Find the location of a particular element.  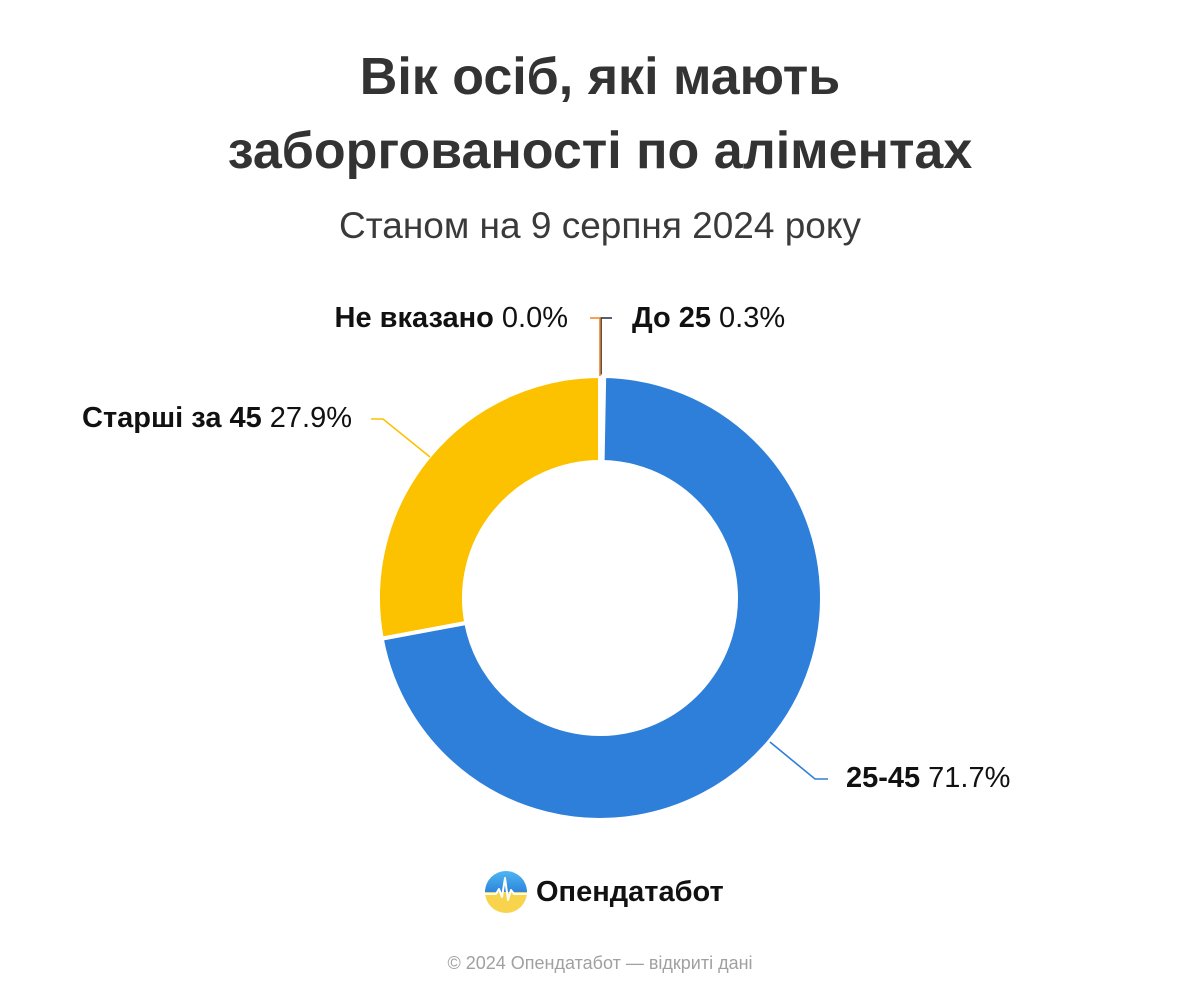

data-label-value: 0.0% is located at coordinates (535, 318).